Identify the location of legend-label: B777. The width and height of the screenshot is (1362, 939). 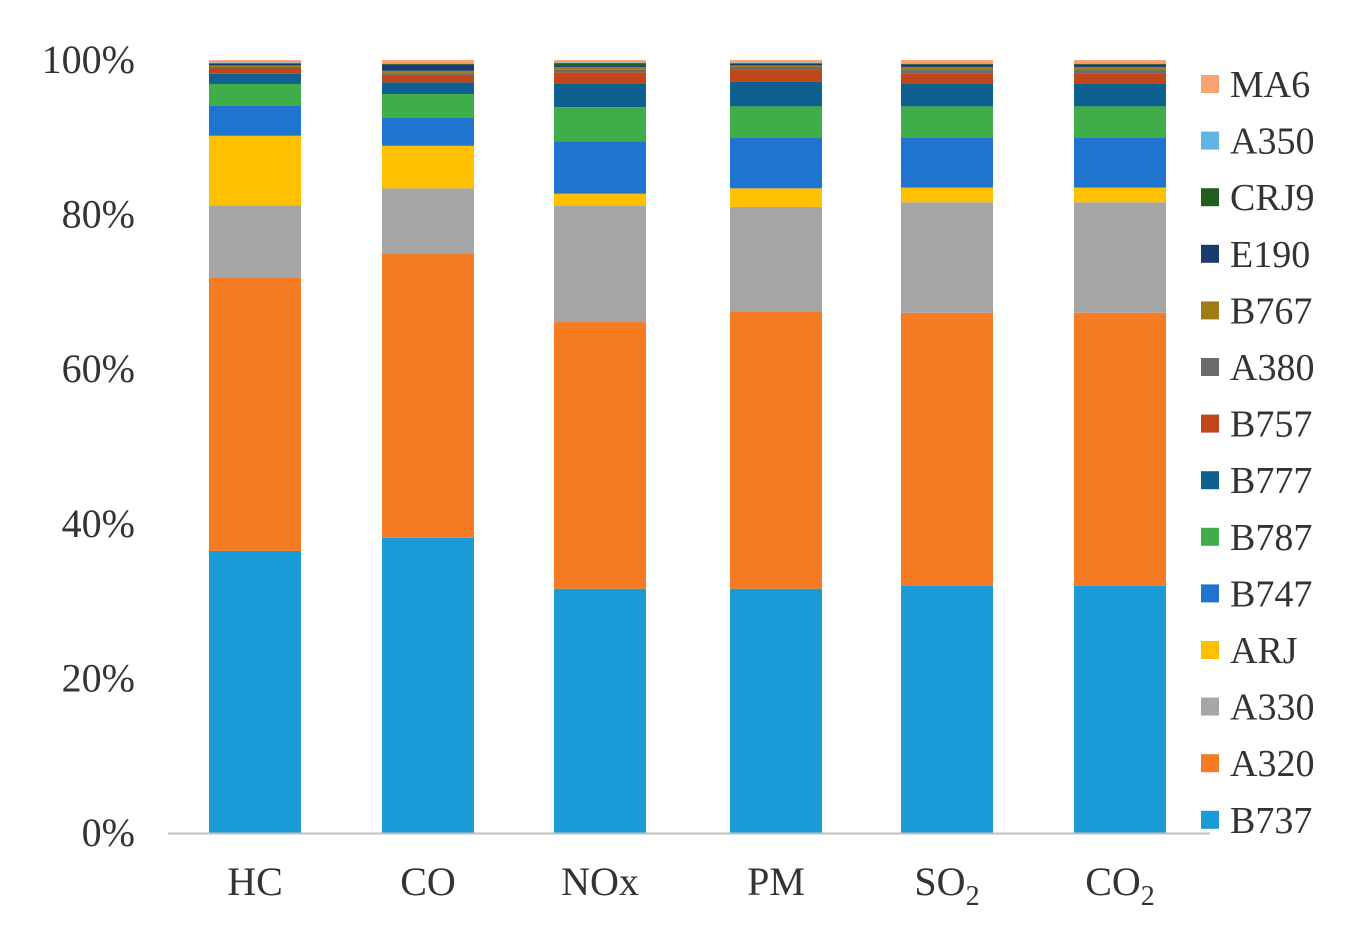
(1271, 481).